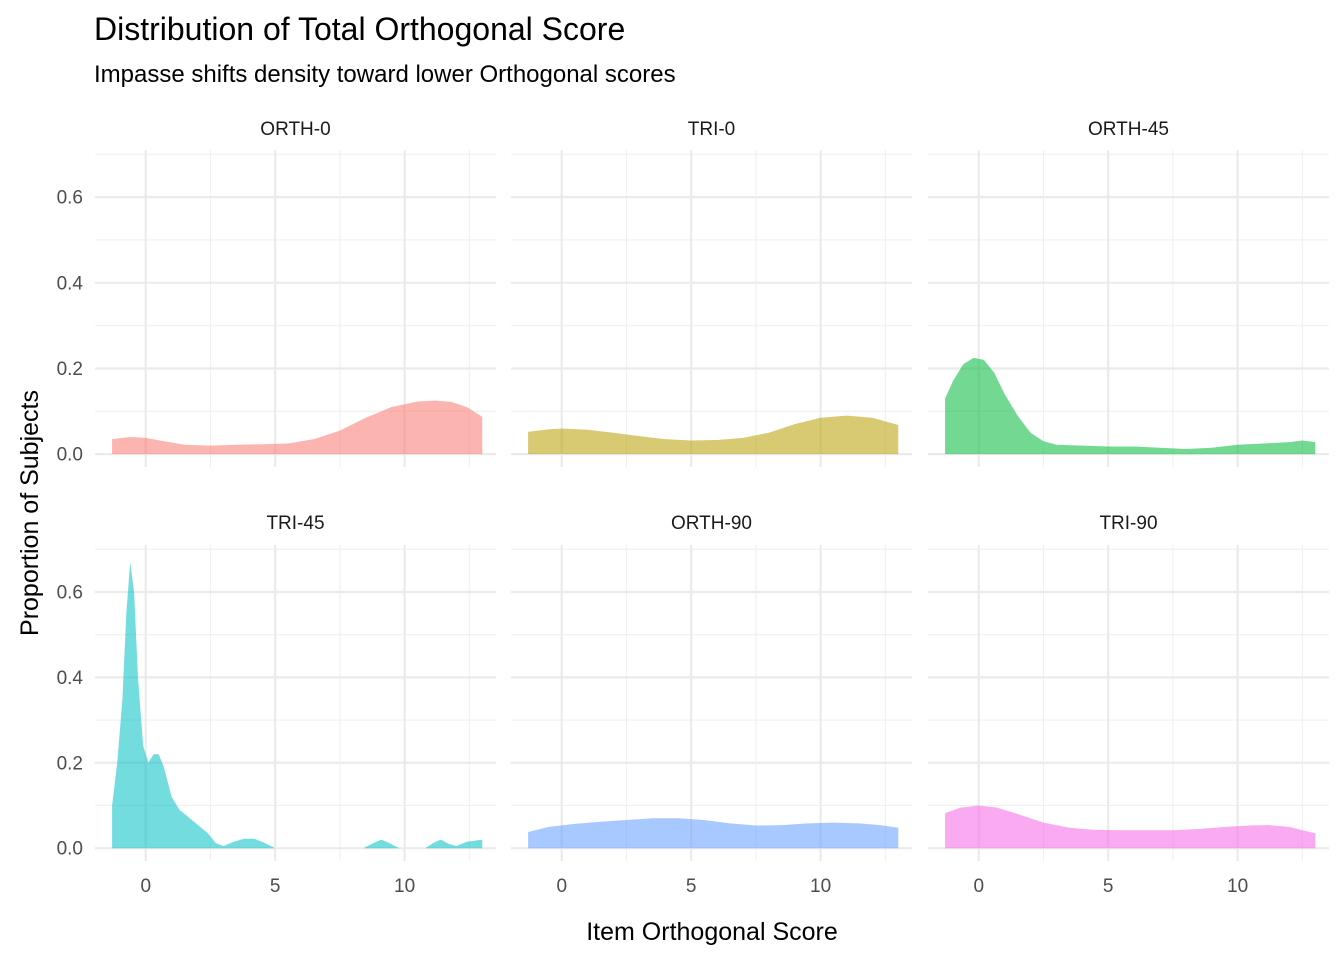  I want to click on facet-panel-tri-90: TRI-90 0 5 10, so click(1128, 705).